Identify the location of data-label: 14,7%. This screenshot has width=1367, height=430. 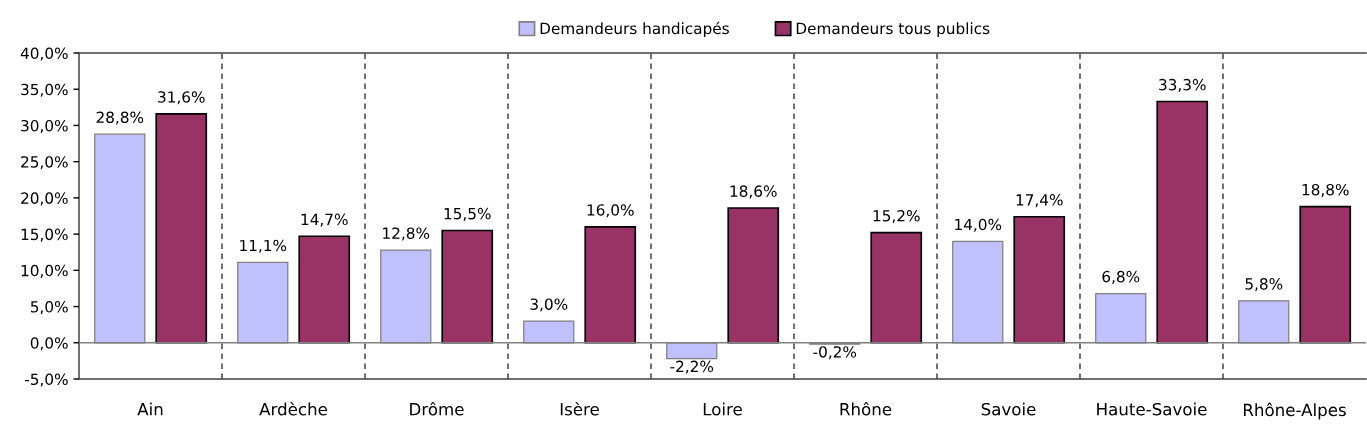
(324, 220).